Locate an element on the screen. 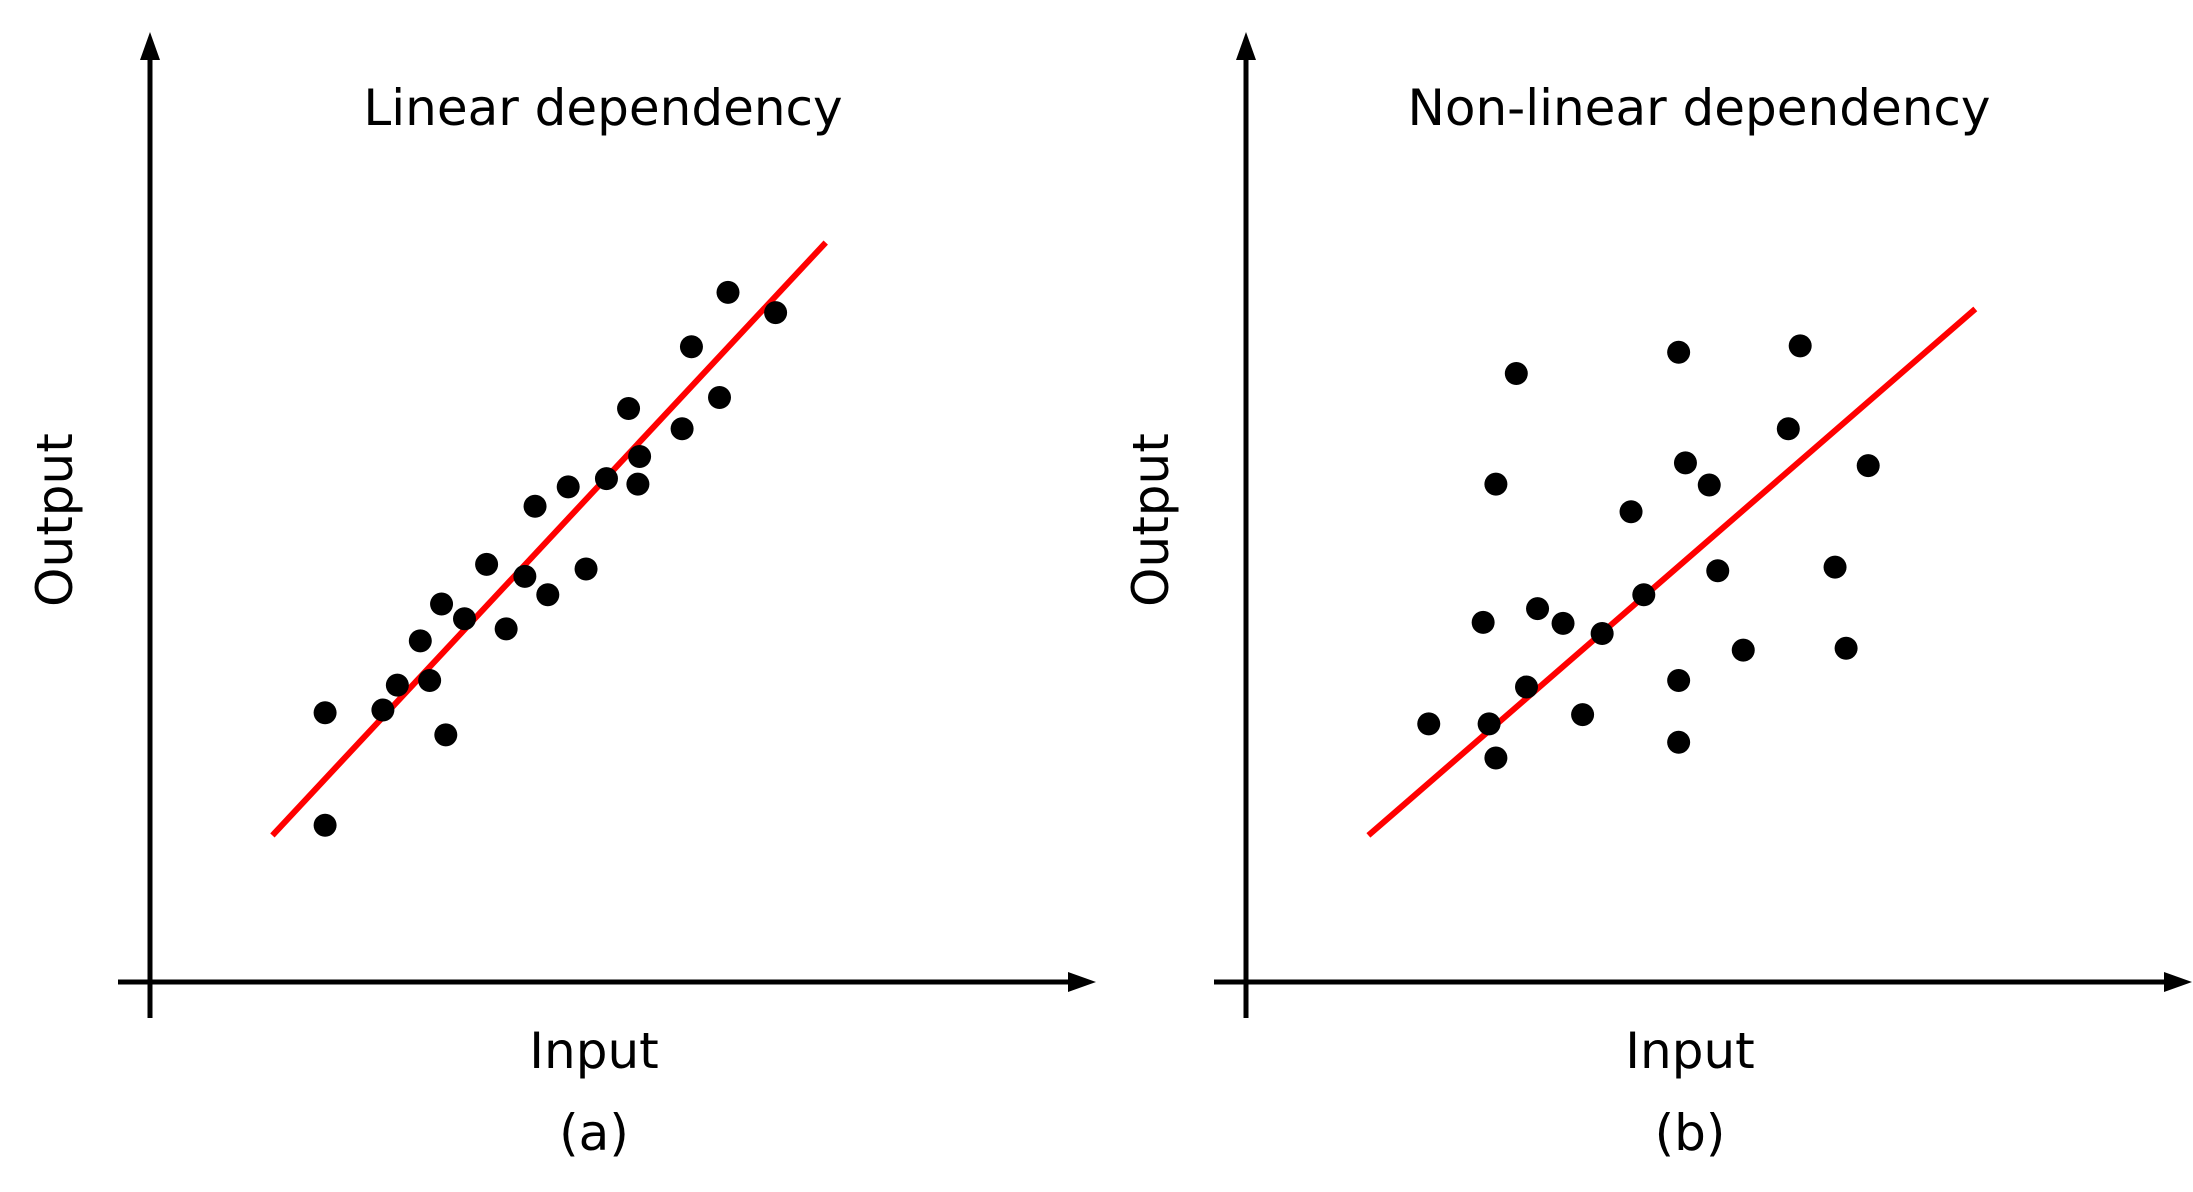  chart-caption: (b) is located at coordinates (1690, 1133).